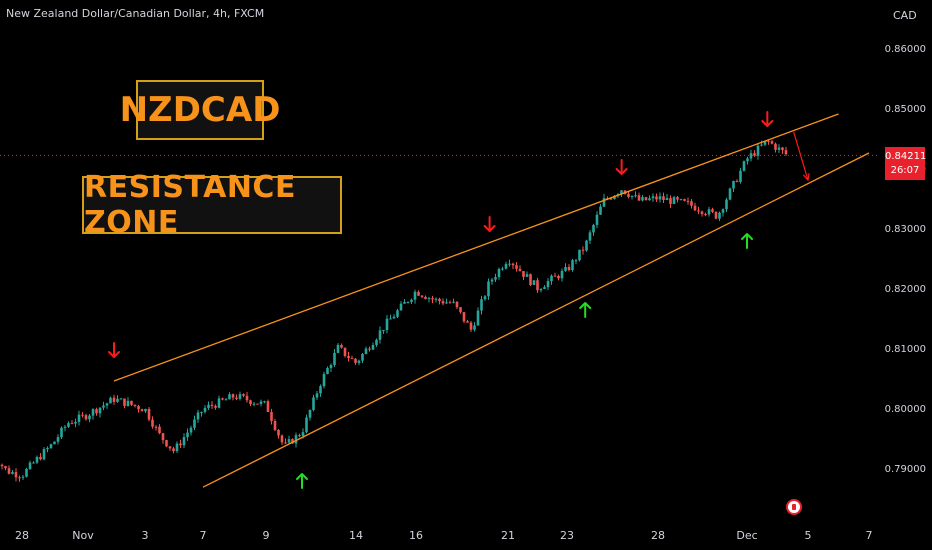  What do you see at coordinates (794, 507) in the screenshot?
I see `flag-icon` at bounding box center [794, 507].